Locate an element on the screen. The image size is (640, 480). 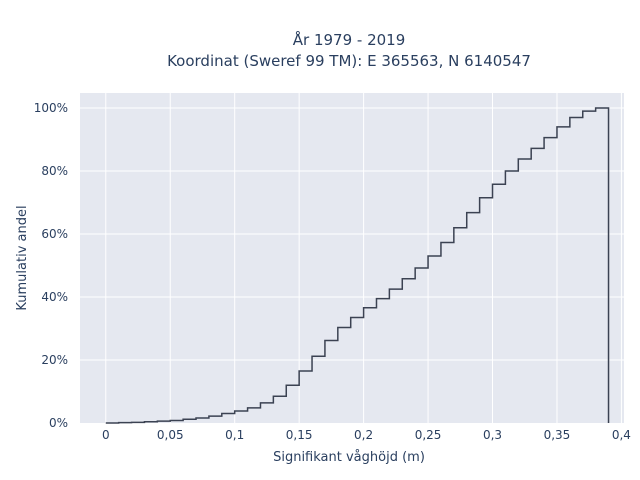
x-tick-label: 0,25 is located at coordinates (428, 435).